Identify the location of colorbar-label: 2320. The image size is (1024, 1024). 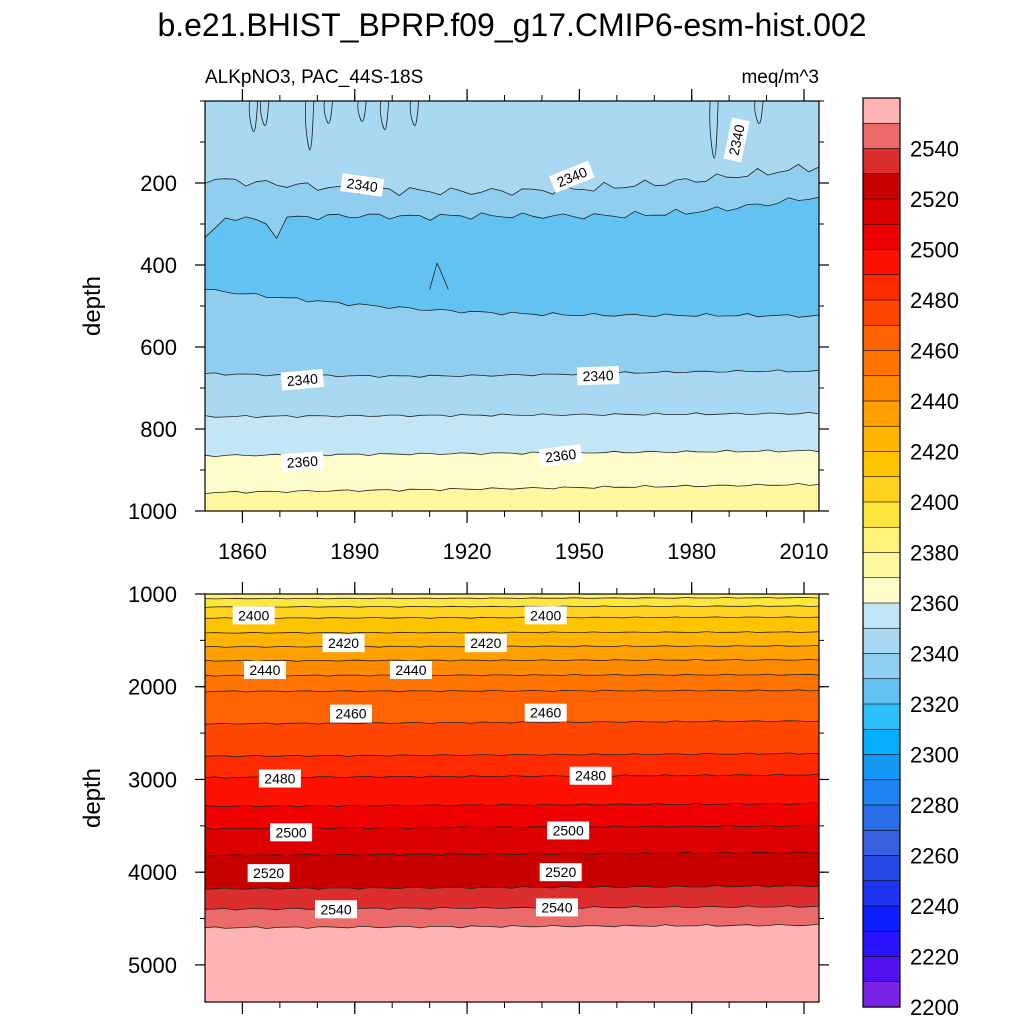
(934, 704).